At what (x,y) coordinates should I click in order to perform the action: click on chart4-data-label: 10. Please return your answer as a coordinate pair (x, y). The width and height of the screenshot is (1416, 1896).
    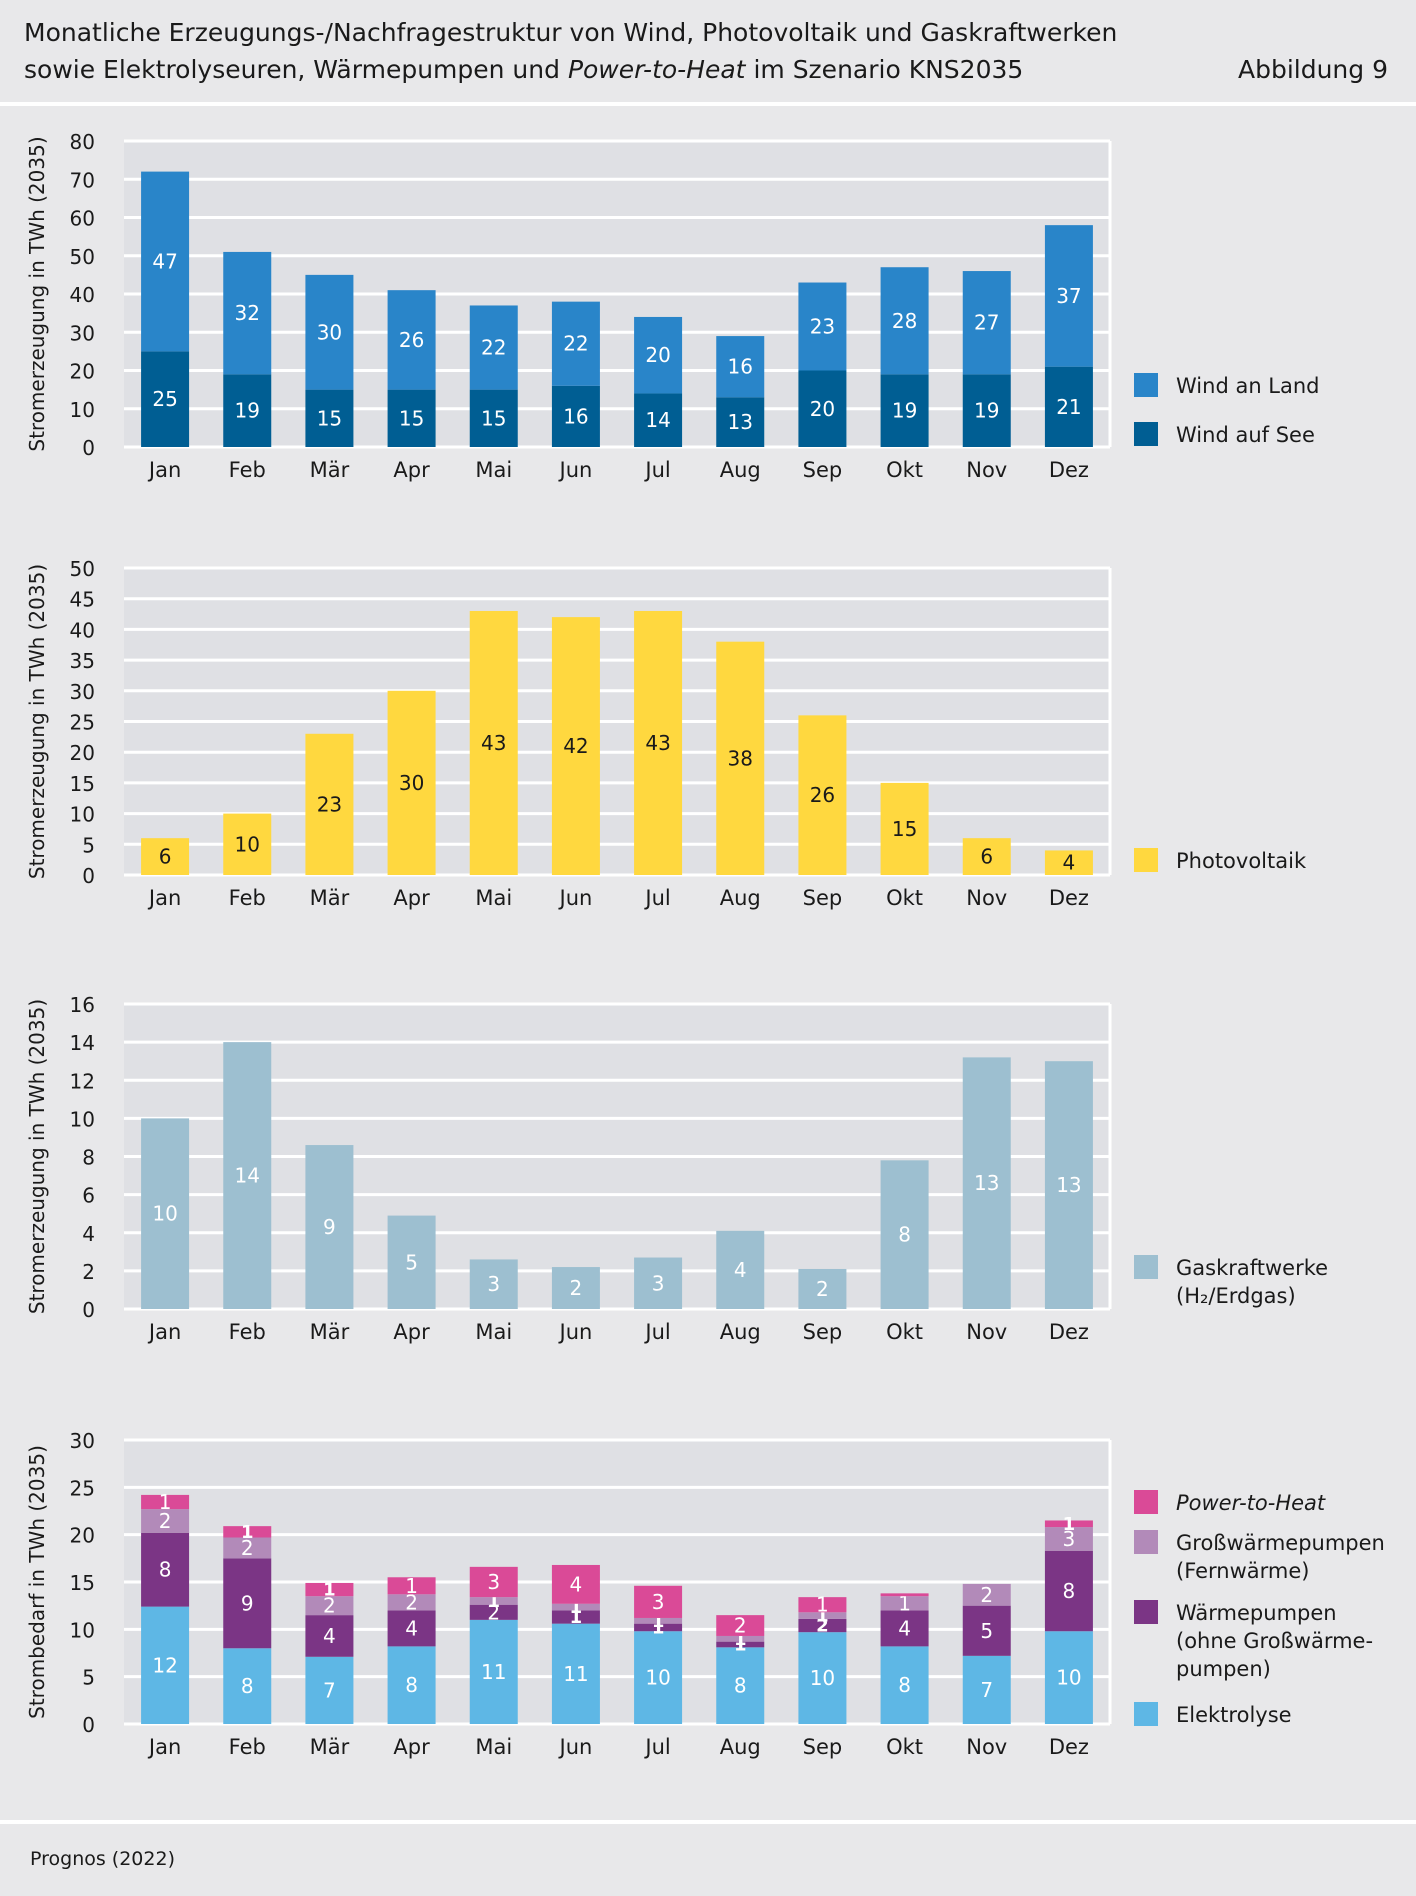
    Looking at the image, I should click on (822, 1678).